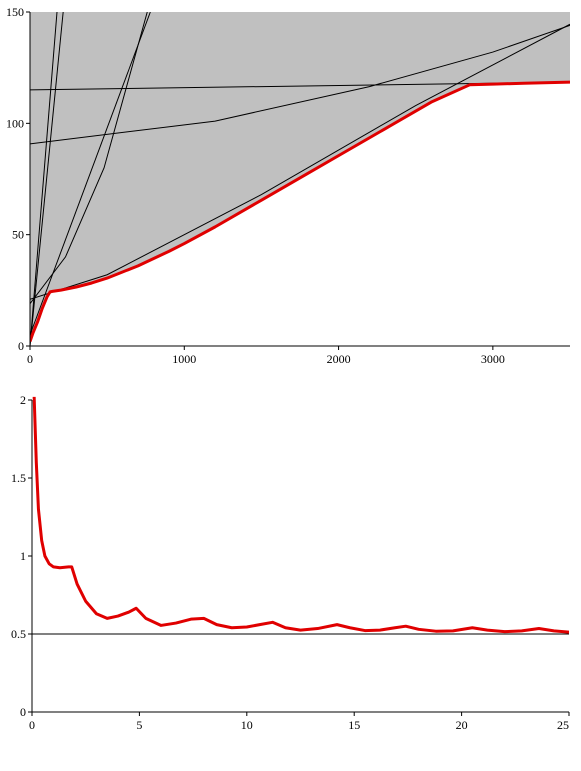 This screenshot has width=581, height=771. What do you see at coordinates (139, 725) in the screenshot?
I see `x-tick-label: 5` at bounding box center [139, 725].